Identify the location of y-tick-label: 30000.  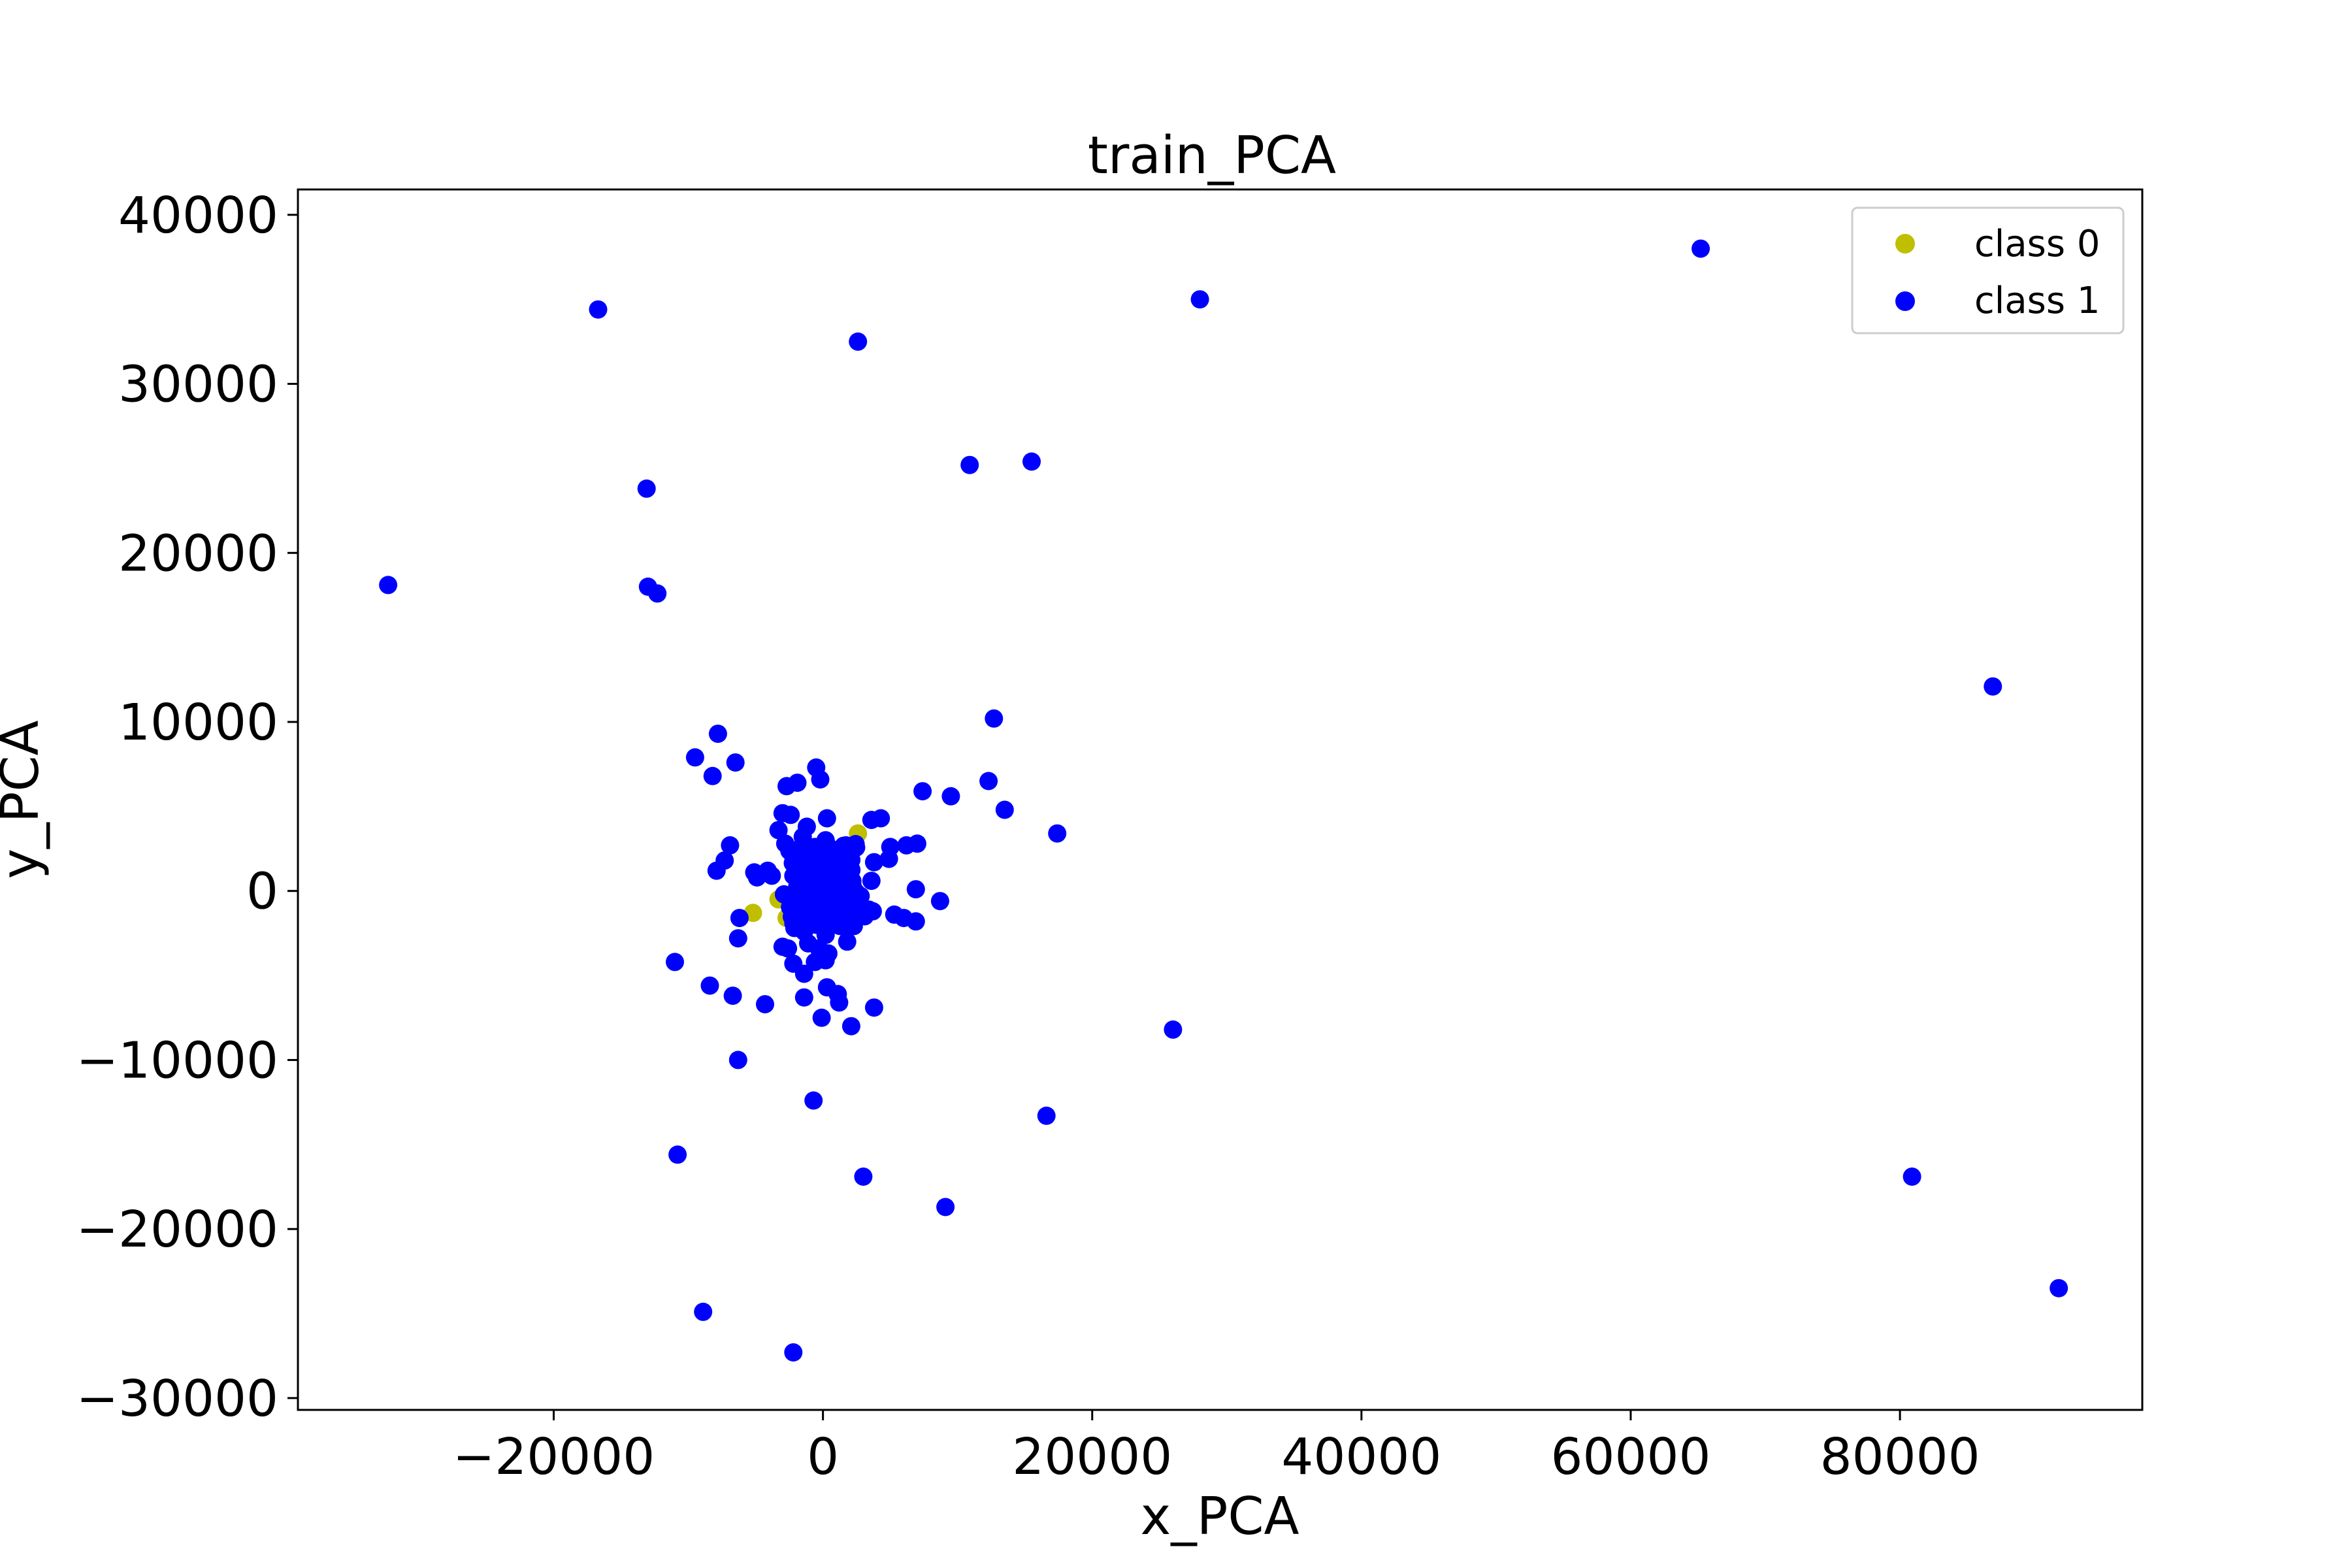
(198, 385).